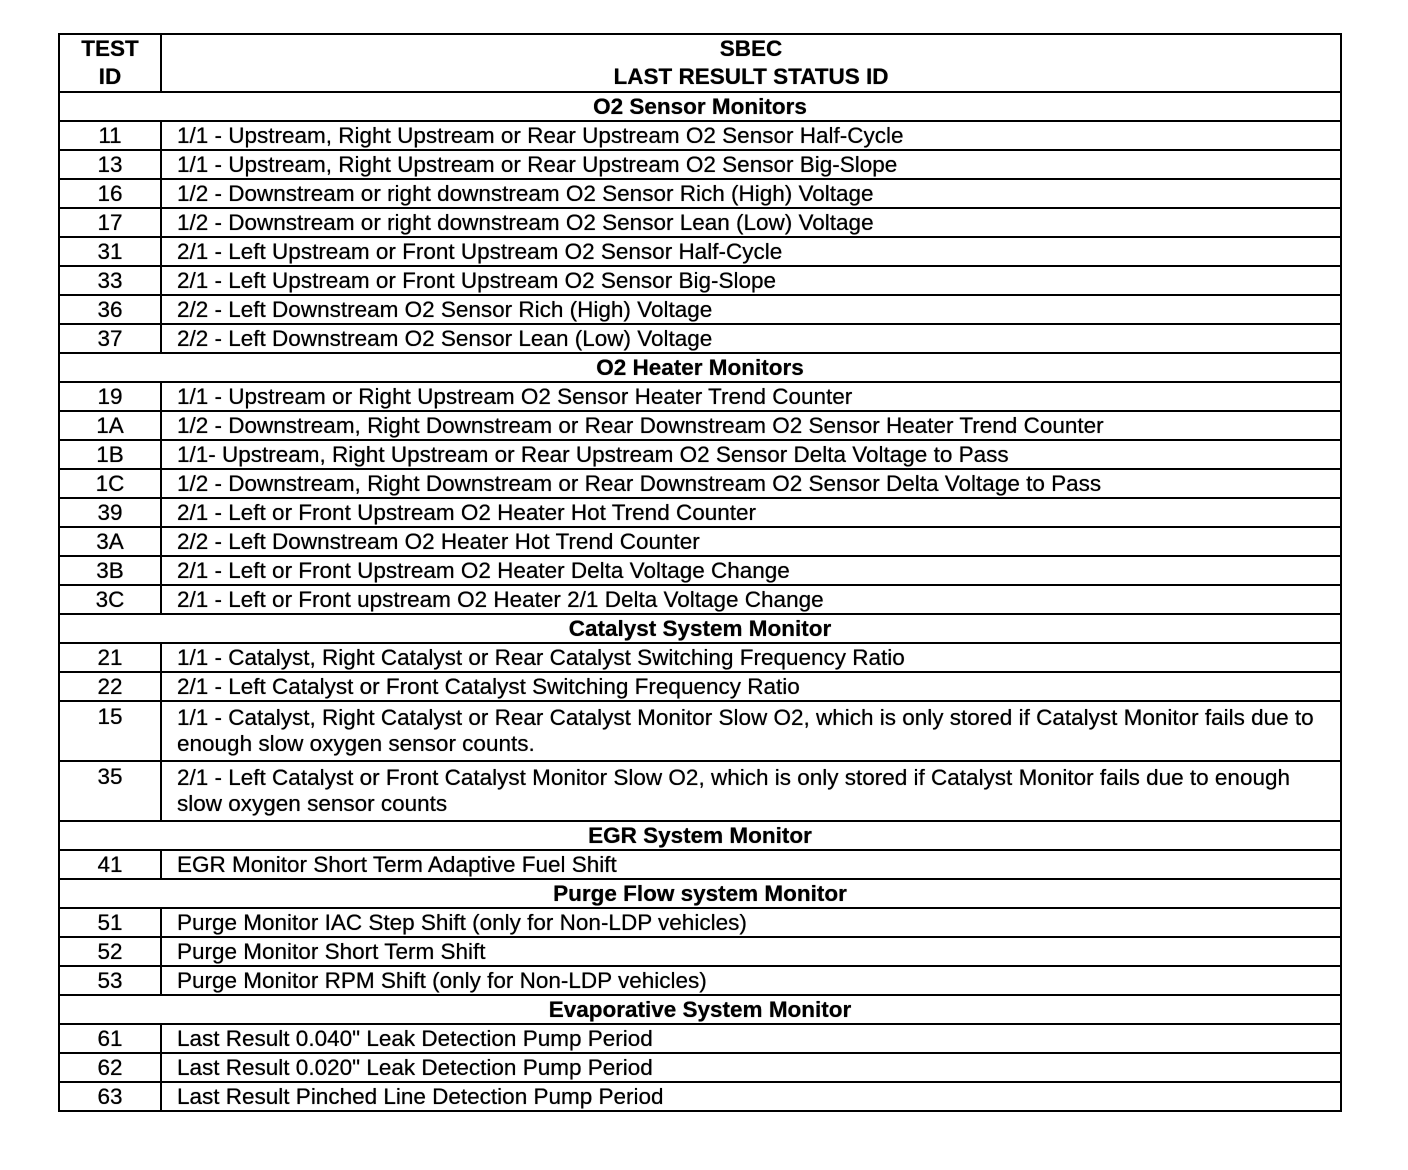 The height and width of the screenshot is (1170, 1408). Describe the element at coordinates (110, 864) in the screenshot. I see `test-id-cell: 41` at that location.